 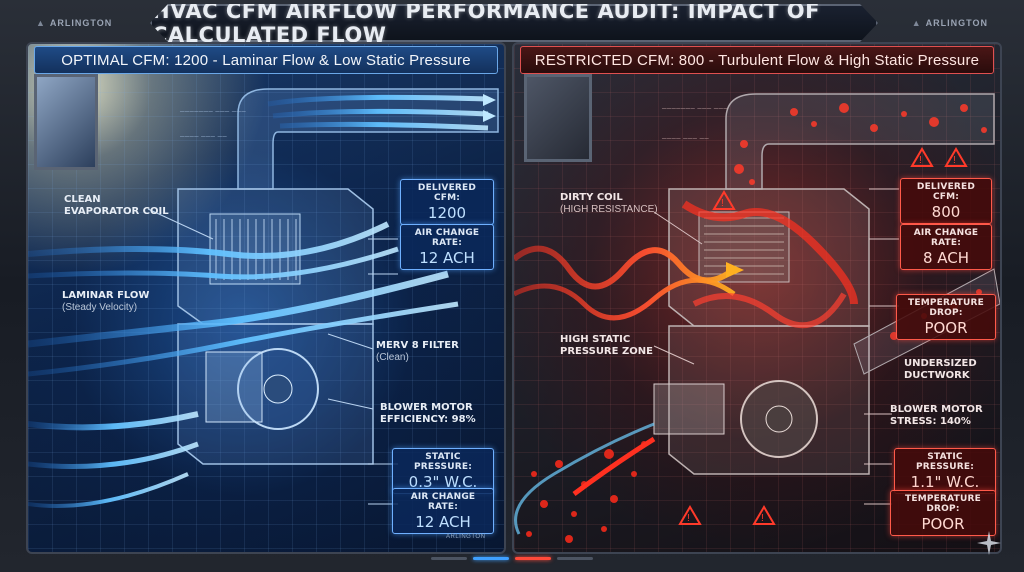 I want to click on metric-delivered-cfm: DELIVERED CFM: 1200, so click(x=447, y=202).